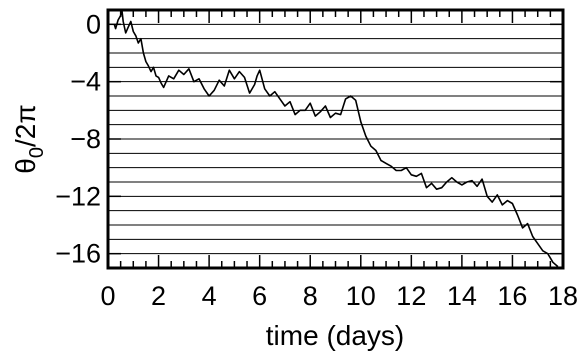 The image size is (580, 355). What do you see at coordinates (361, 296) in the screenshot?
I see `x-tick-label: 10` at bounding box center [361, 296].